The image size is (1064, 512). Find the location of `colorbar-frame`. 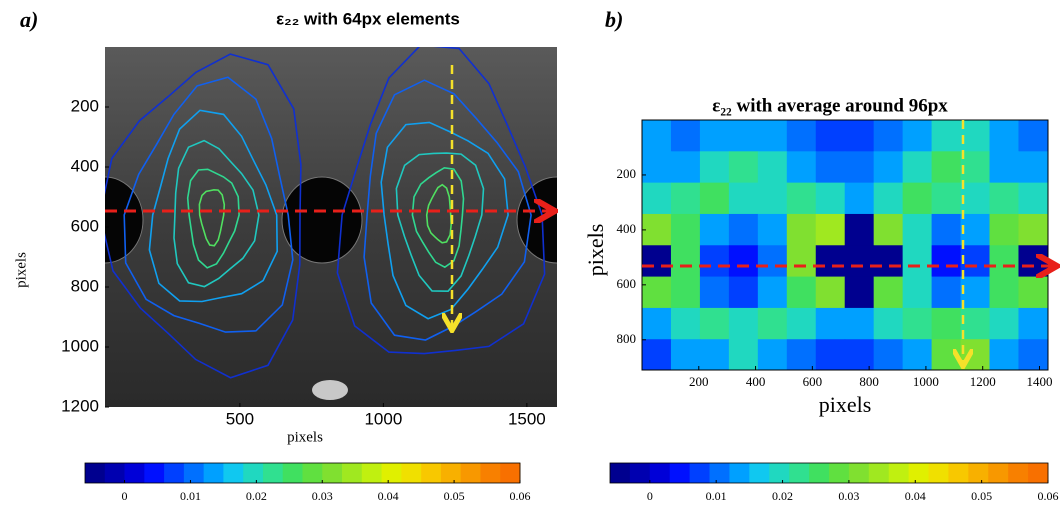

colorbar-frame is located at coordinates (302, 473).